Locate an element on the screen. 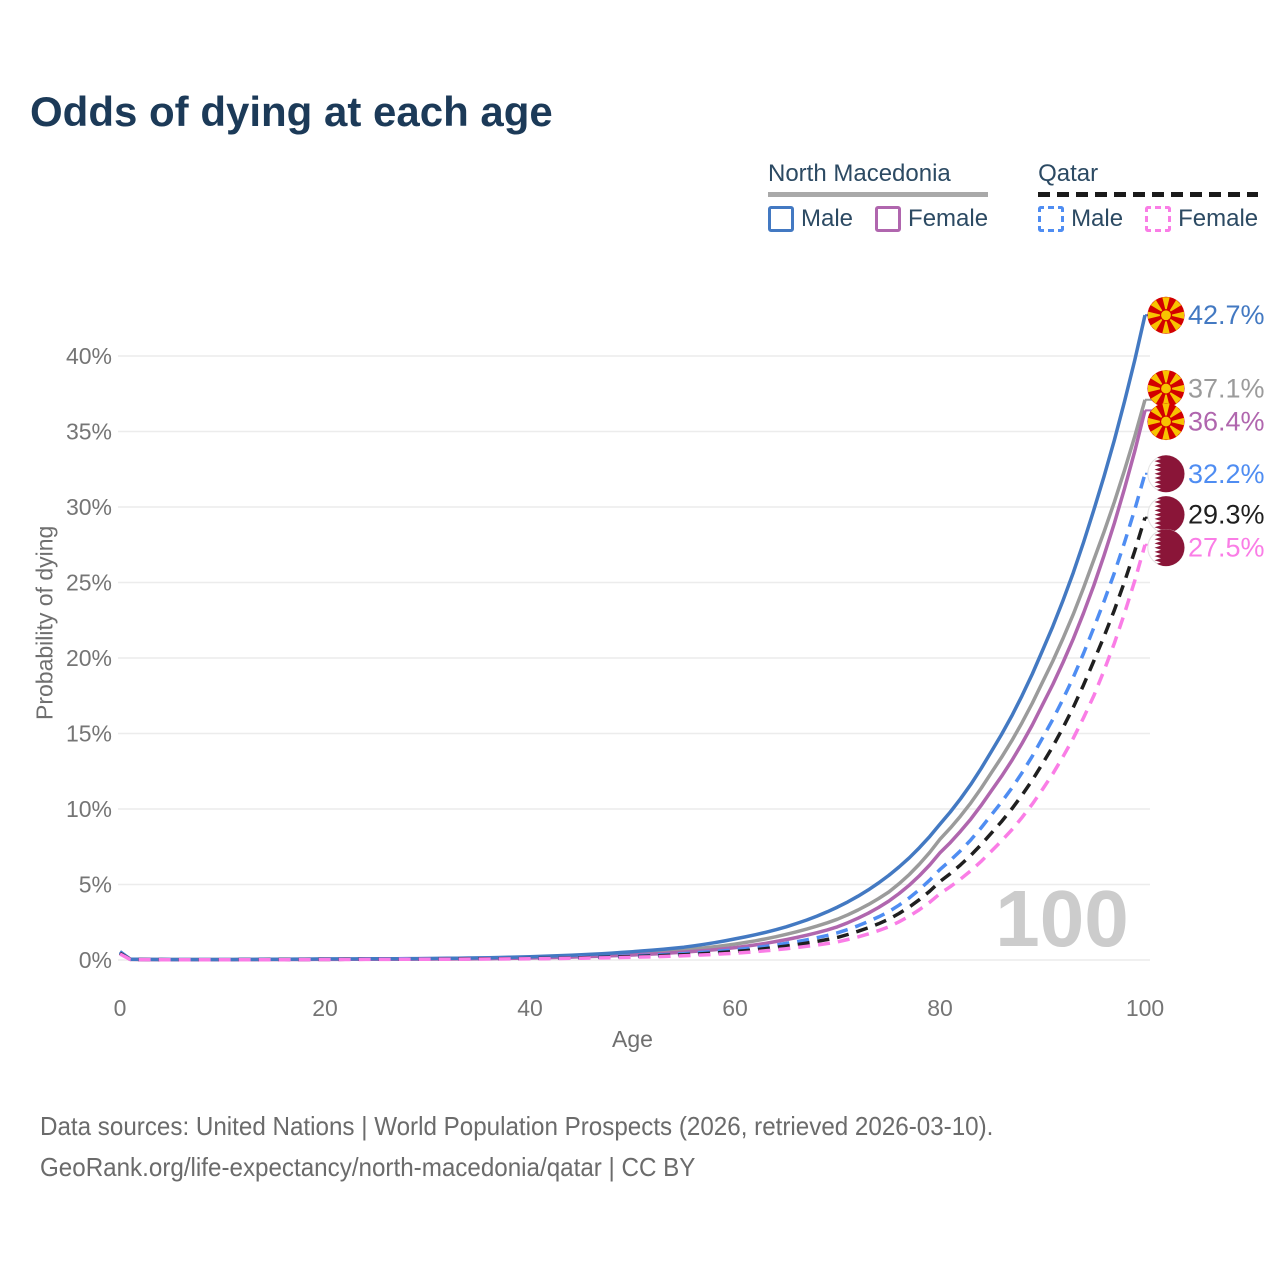 The width and height of the screenshot is (1280, 1280). legend-group-title: North Macedonia is located at coordinates (859, 173).